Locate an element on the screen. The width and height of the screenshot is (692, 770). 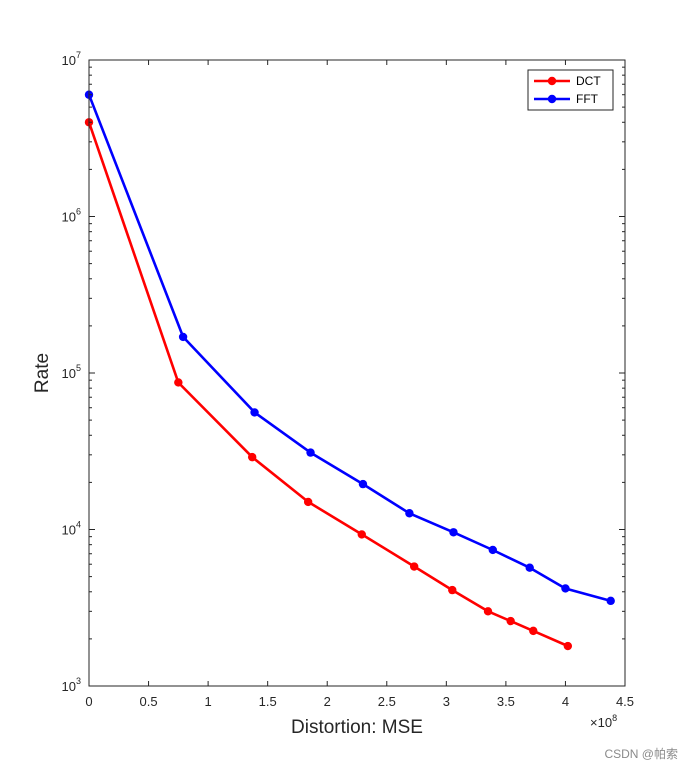
watermark: CSDN @帕索 is located at coordinates (641, 754).